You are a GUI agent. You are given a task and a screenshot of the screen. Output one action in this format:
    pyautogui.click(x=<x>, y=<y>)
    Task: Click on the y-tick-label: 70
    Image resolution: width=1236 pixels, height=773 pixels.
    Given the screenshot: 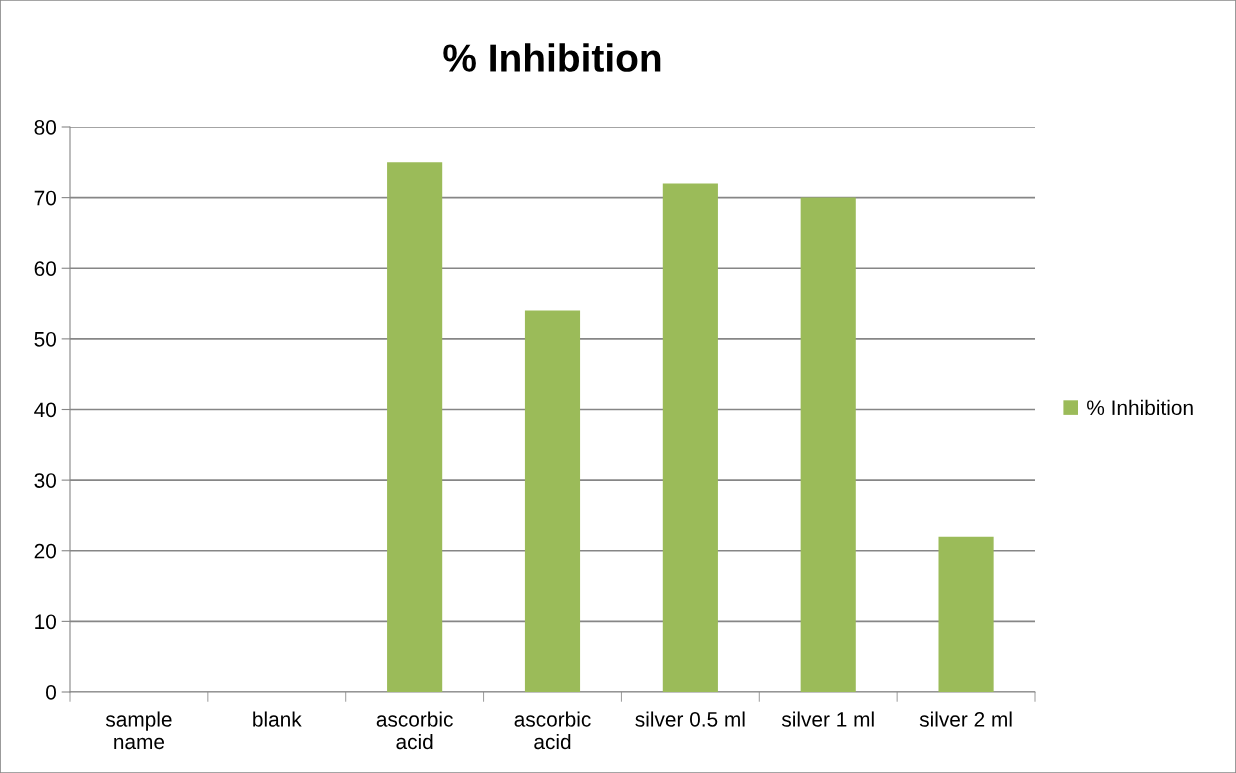 What is the action you would take?
    pyautogui.click(x=45, y=198)
    